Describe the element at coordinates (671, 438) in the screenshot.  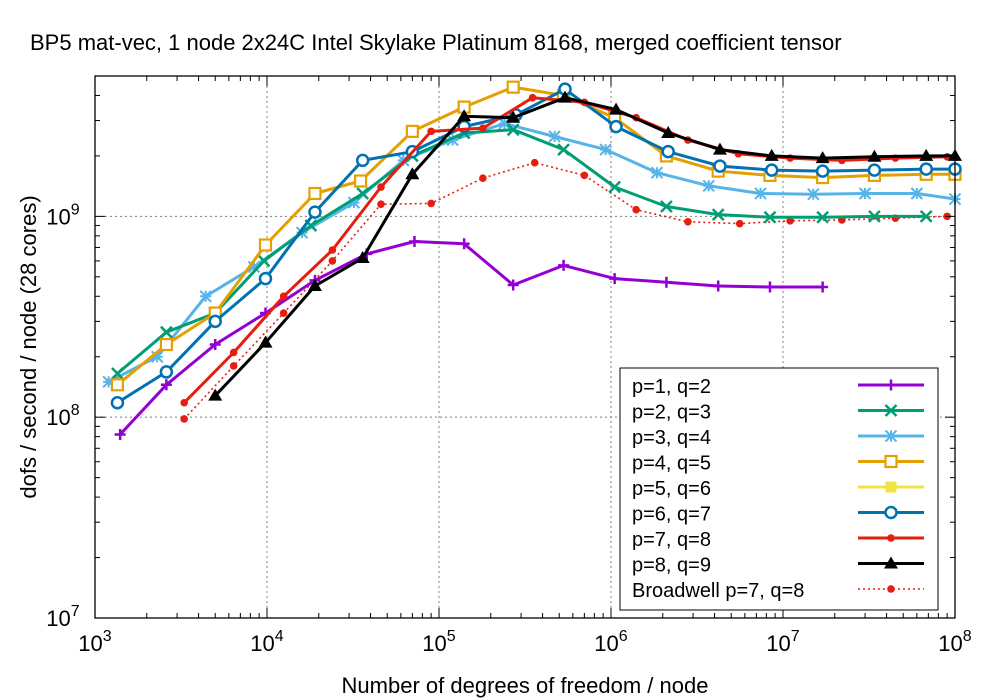
I see `legend-label: p=3, q=4` at that location.